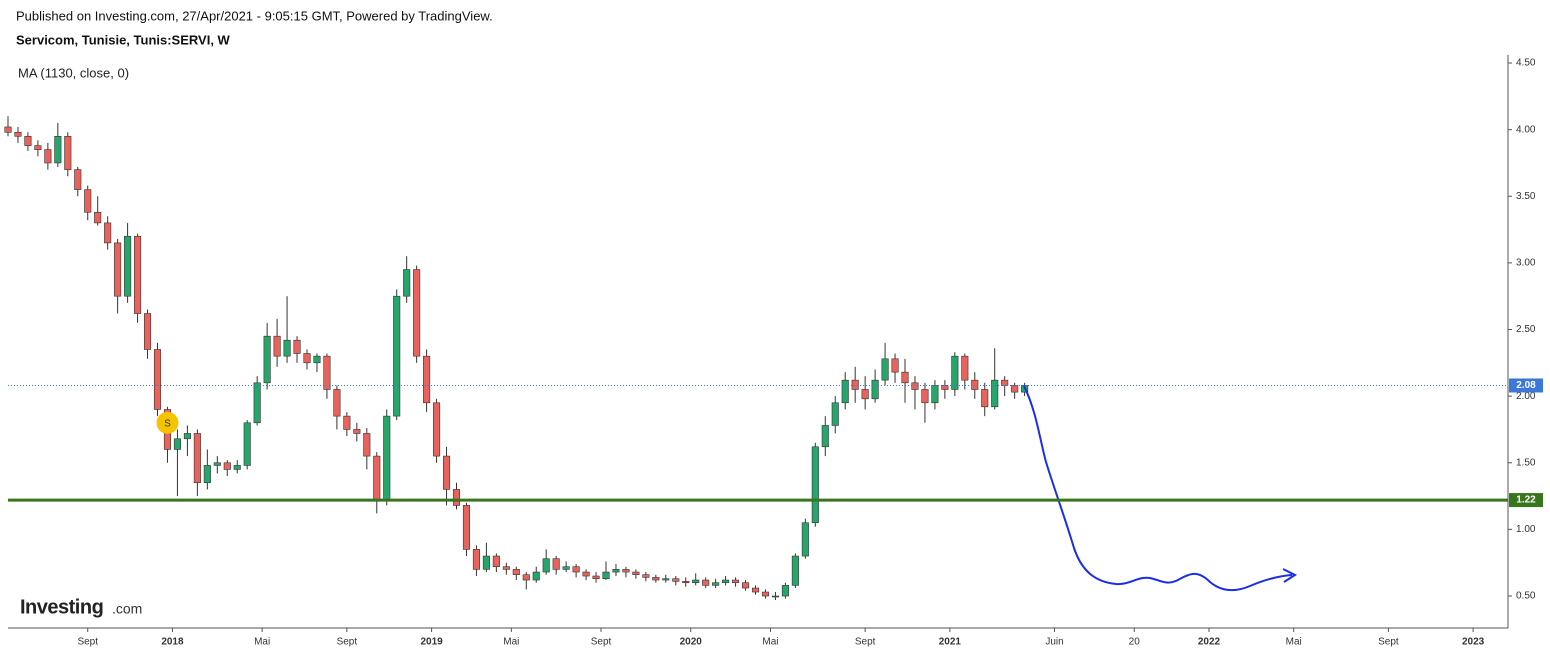 The image size is (1550, 654). I want to click on signal-marker, so click(167, 422).